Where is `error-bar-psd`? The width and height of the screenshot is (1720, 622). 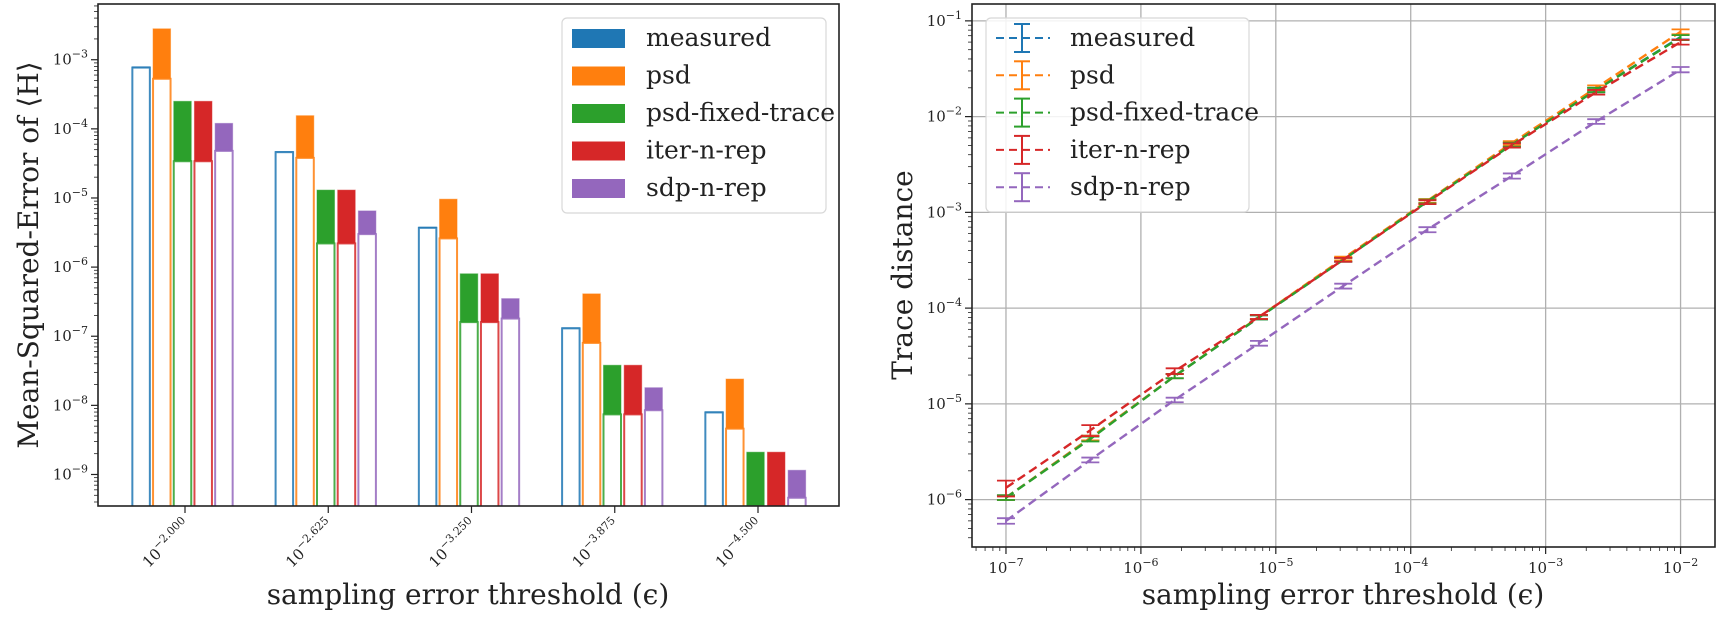
error-bar-psd is located at coordinates (1680, 32).